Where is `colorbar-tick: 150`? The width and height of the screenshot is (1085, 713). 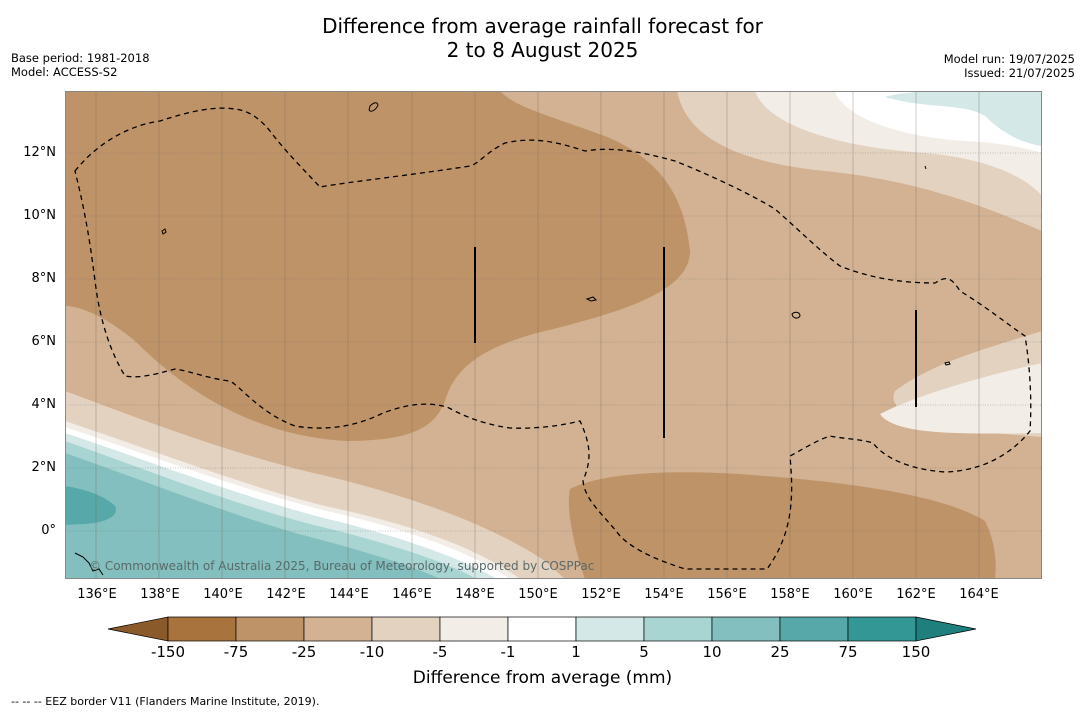 colorbar-tick: 150 is located at coordinates (916, 652).